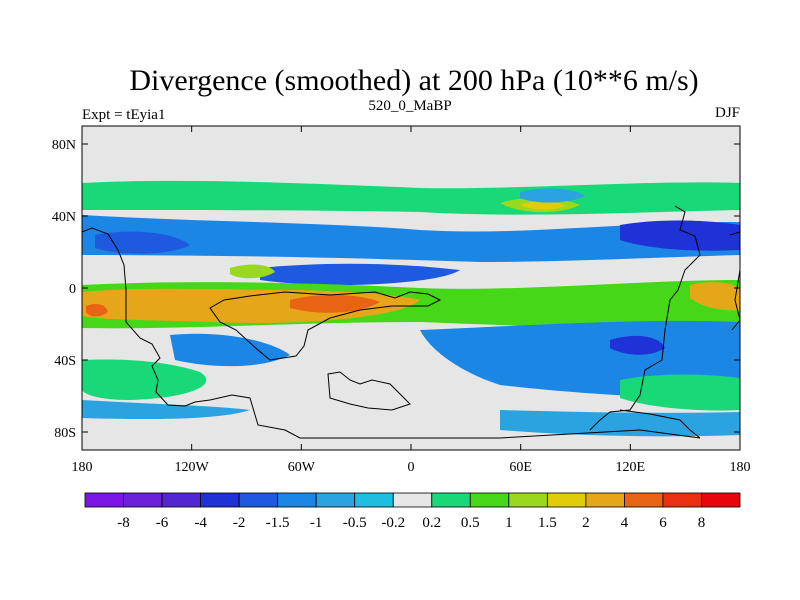 Image resolution: width=800 pixels, height=600 pixels. Describe the element at coordinates (520, 467) in the screenshot. I see `x-tick-label: 60E` at that location.